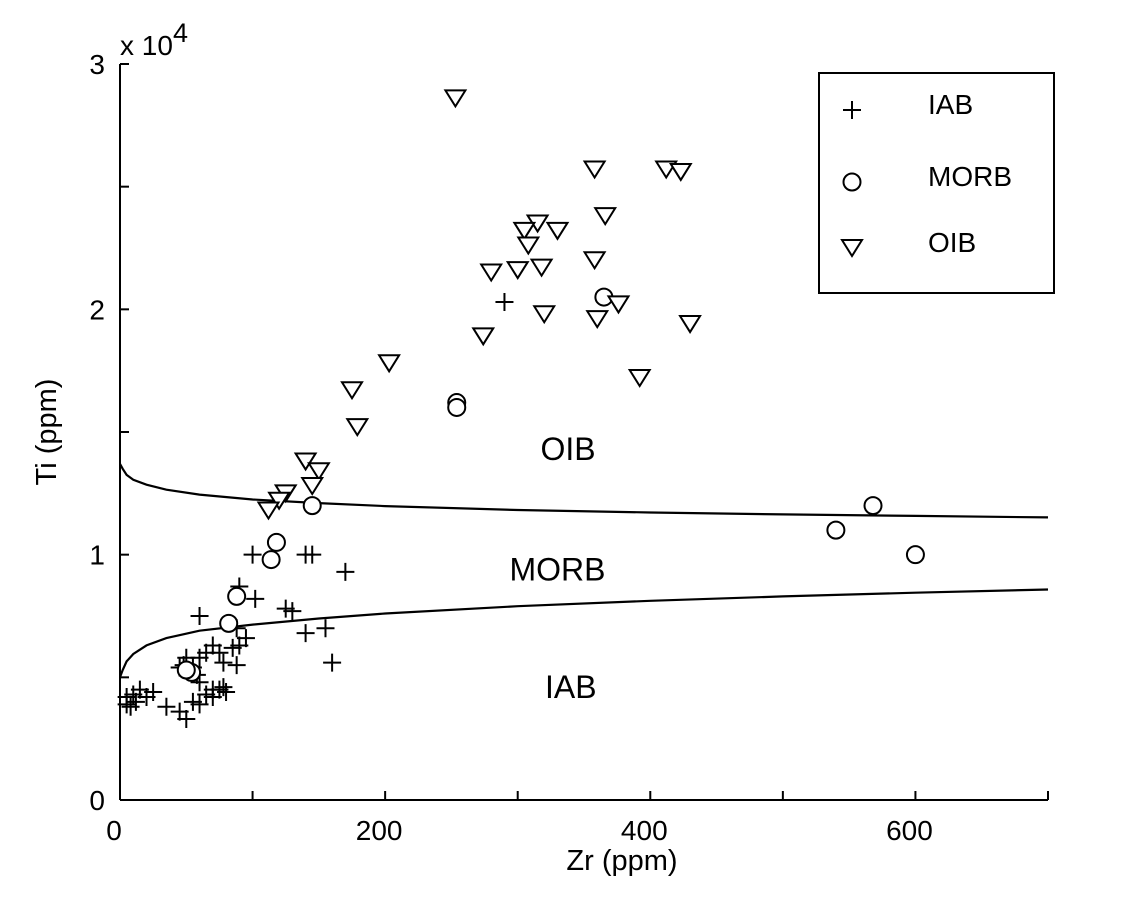 The height and width of the screenshot is (900, 1125). What do you see at coordinates (97, 555) in the screenshot?
I see `y-tick-label: 1` at bounding box center [97, 555].